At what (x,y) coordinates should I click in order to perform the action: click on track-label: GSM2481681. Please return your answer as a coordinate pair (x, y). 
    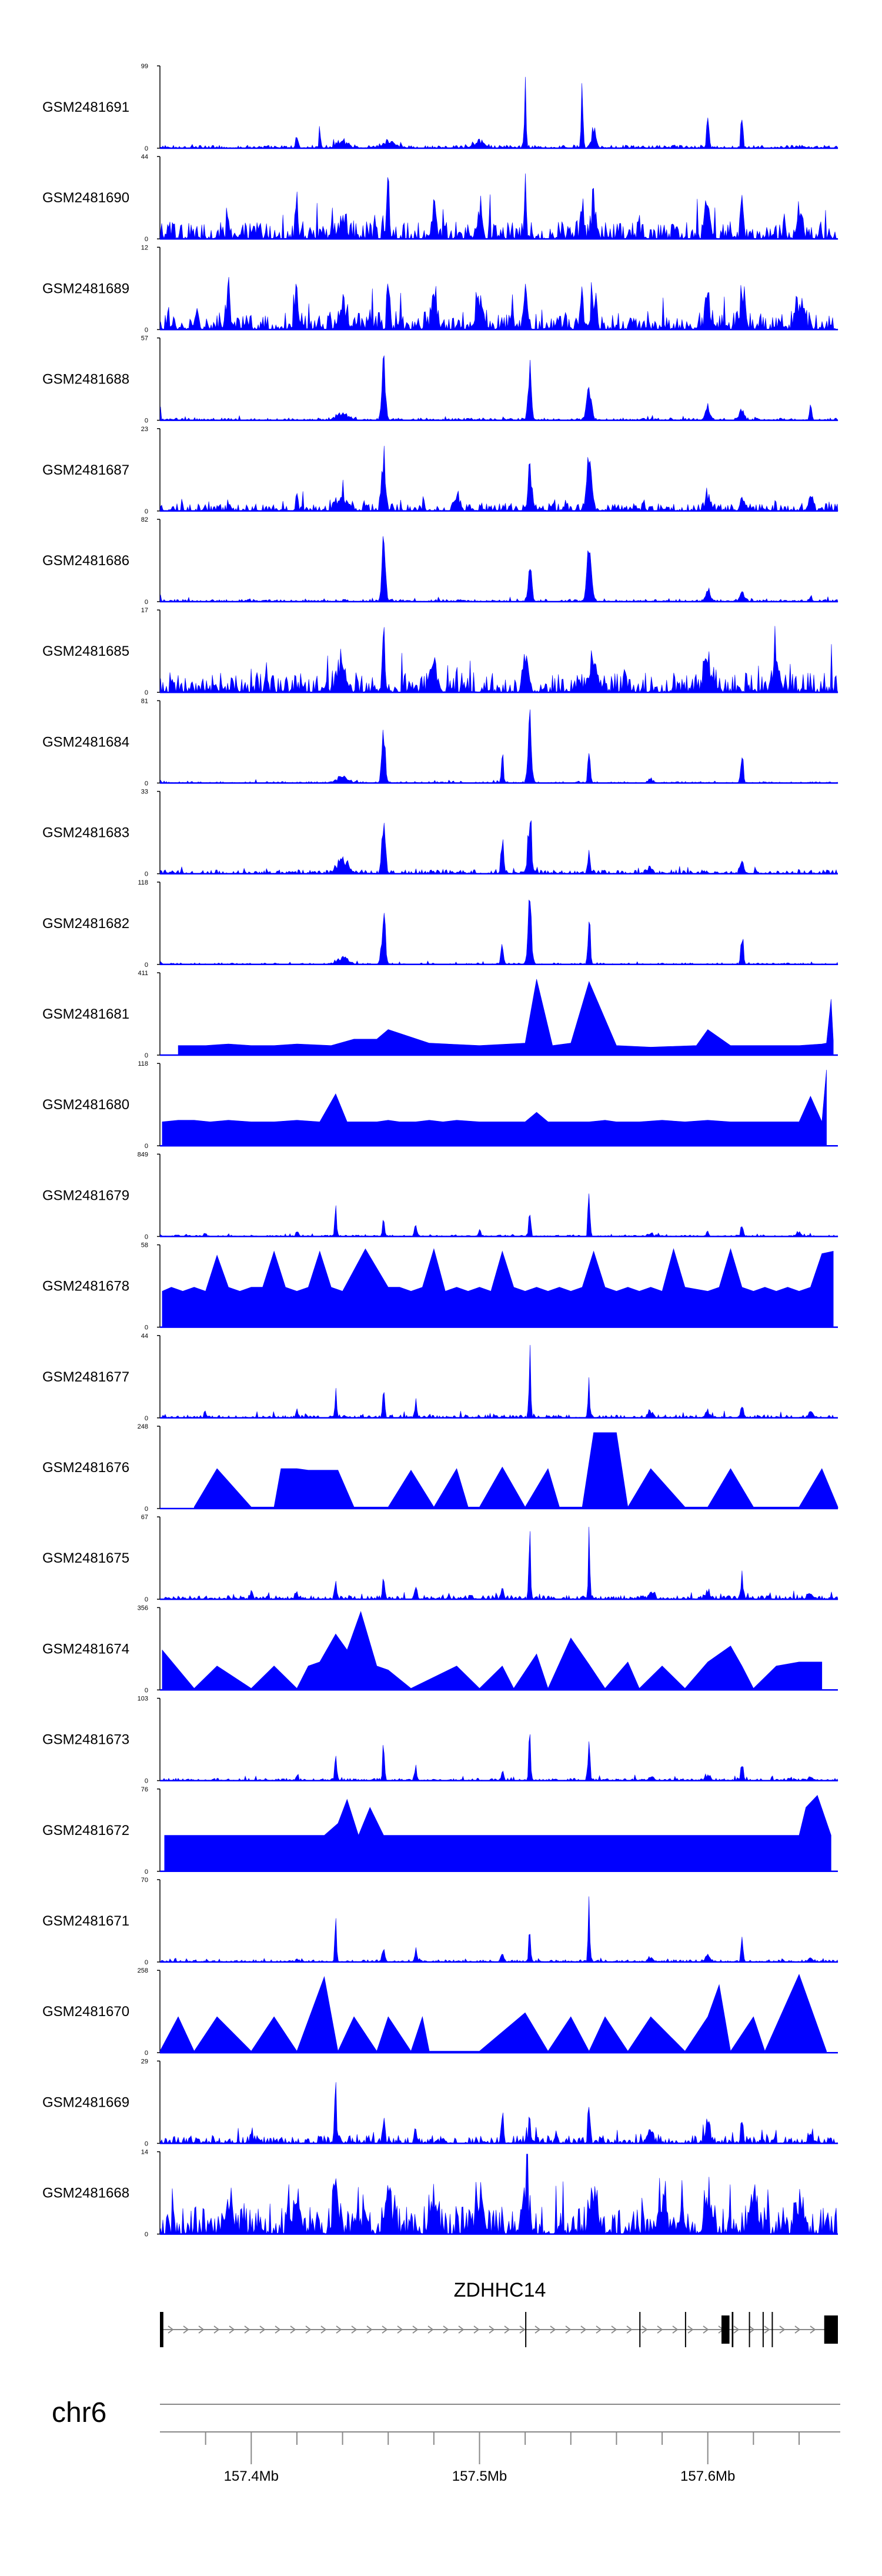
    Looking at the image, I should click on (85, 1014).